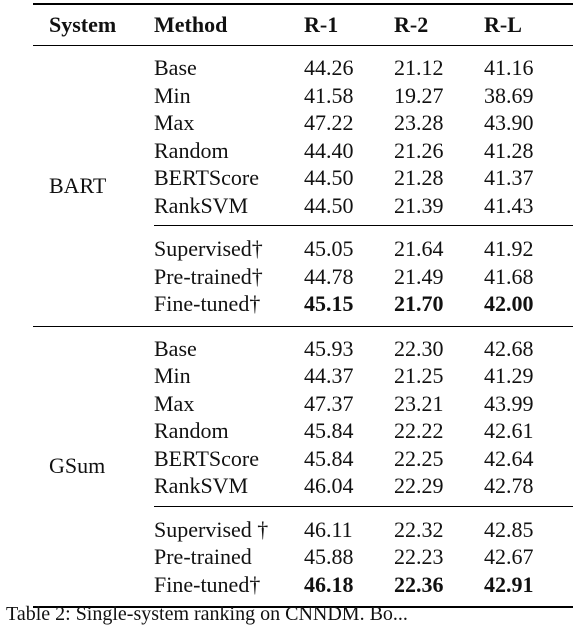 This screenshot has height=642, width=588. Describe the element at coordinates (328, 529) in the screenshot. I see `r1-cell: 46.11` at that location.